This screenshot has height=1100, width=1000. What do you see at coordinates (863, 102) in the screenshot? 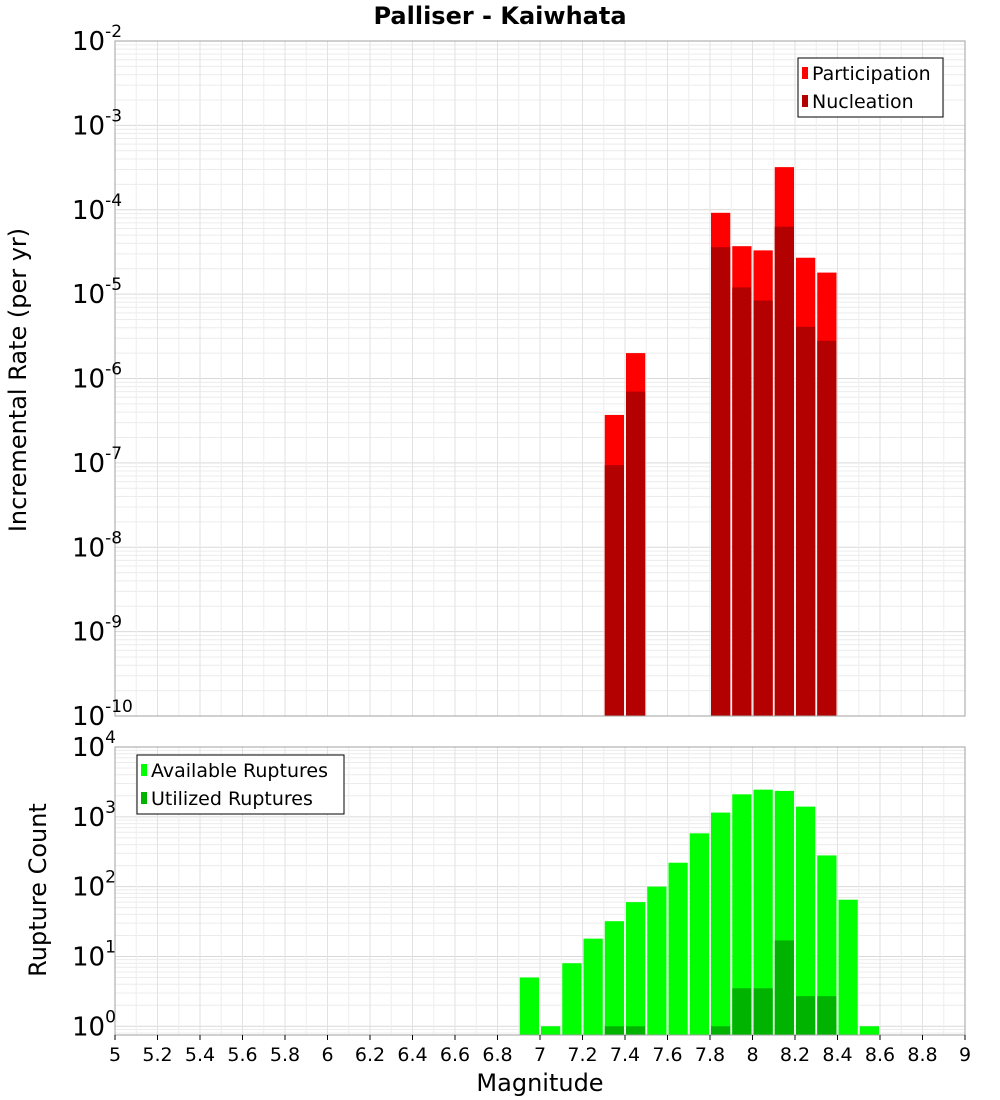
I see `legend-label: Nucleation` at bounding box center [863, 102].